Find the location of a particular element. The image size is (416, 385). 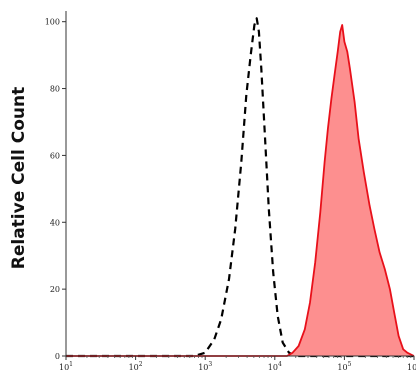

y-tick-label: 20 is located at coordinates (55, 289).